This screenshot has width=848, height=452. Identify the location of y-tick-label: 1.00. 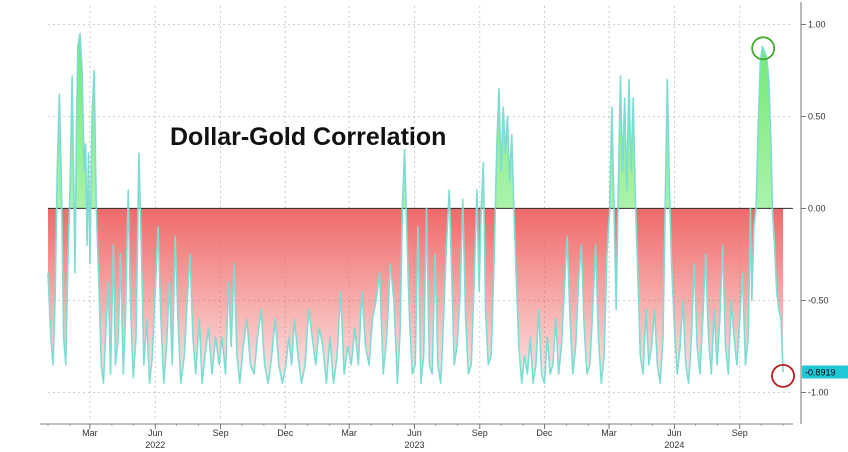
(817, 24).